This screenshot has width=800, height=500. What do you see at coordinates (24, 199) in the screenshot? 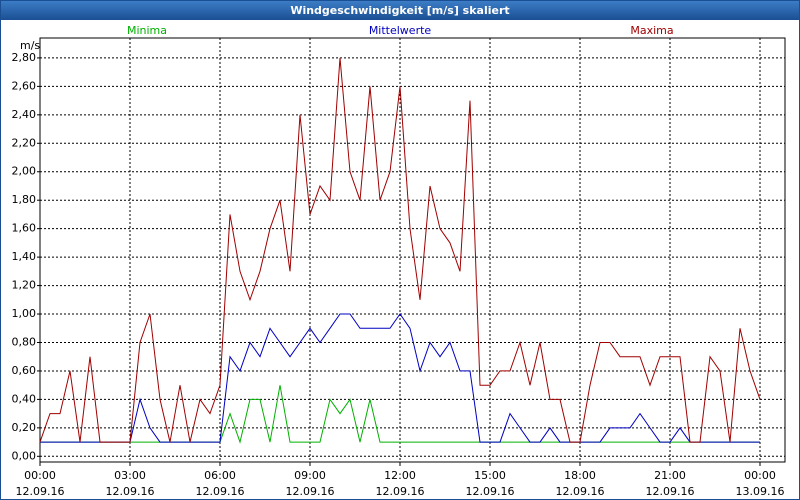
I see `y-tick-label: 1,80` at bounding box center [24, 199].